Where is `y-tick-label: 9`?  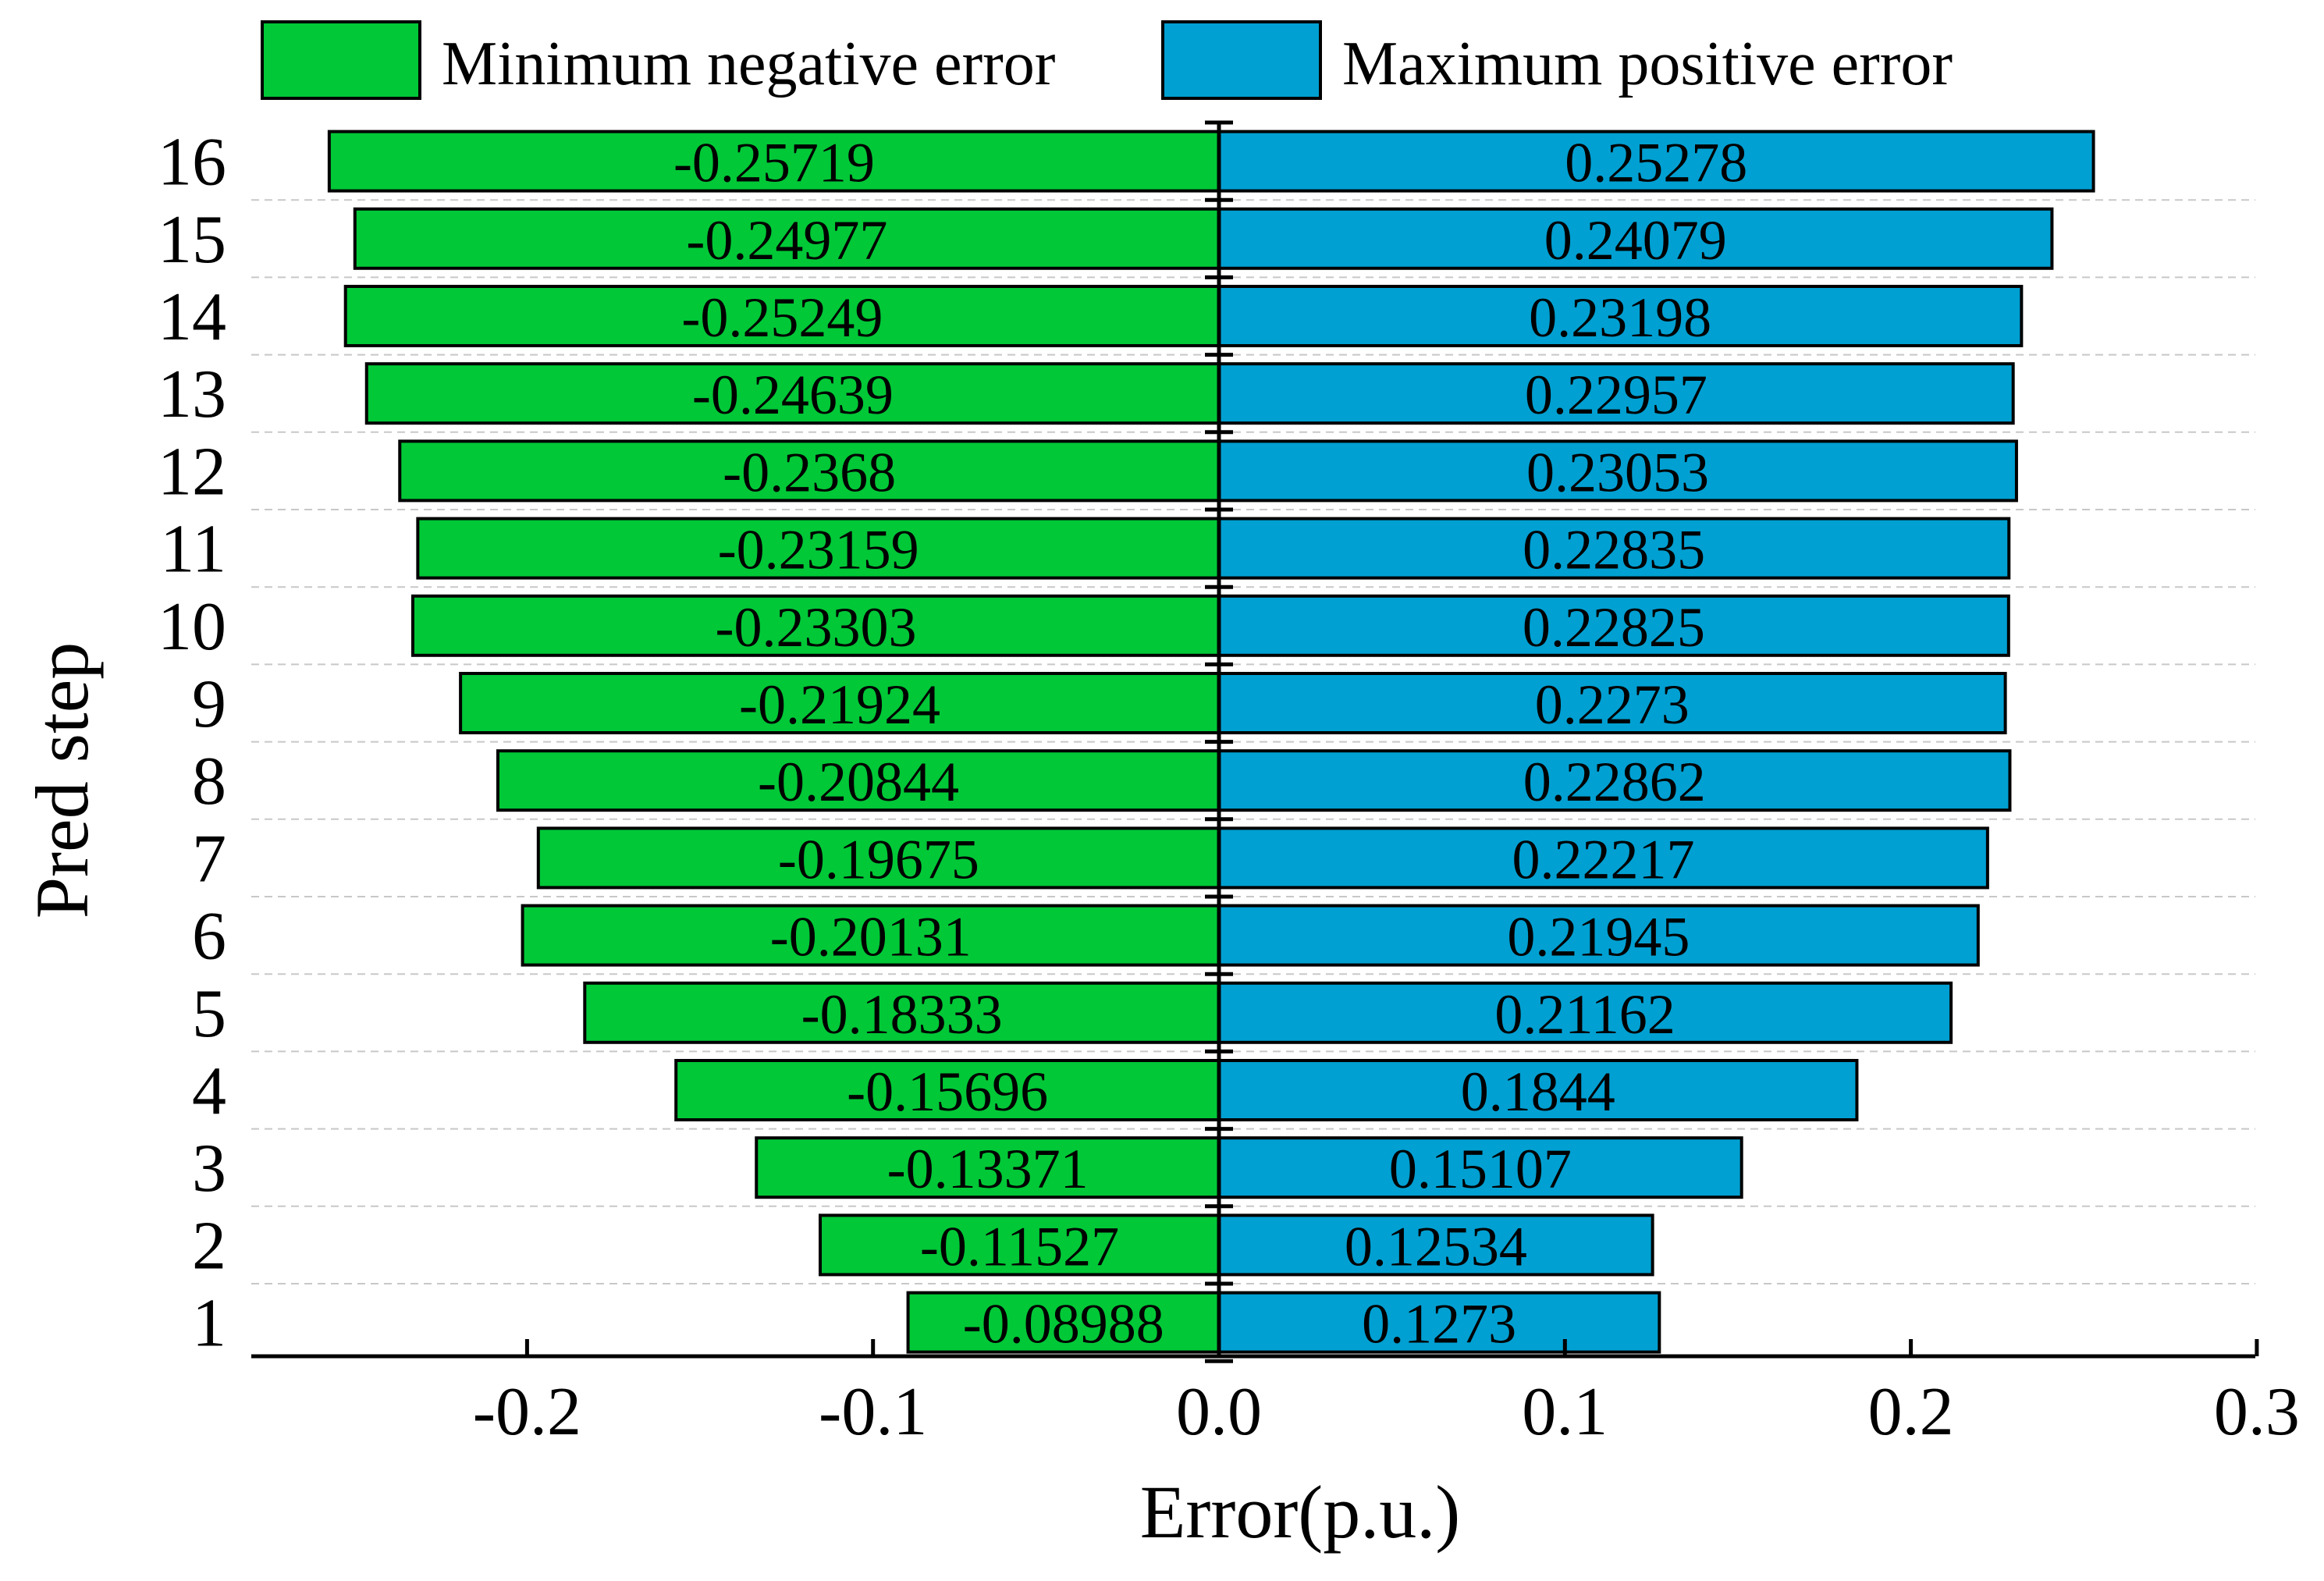 y-tick-label: 9 is located at coordinates (209, 704).